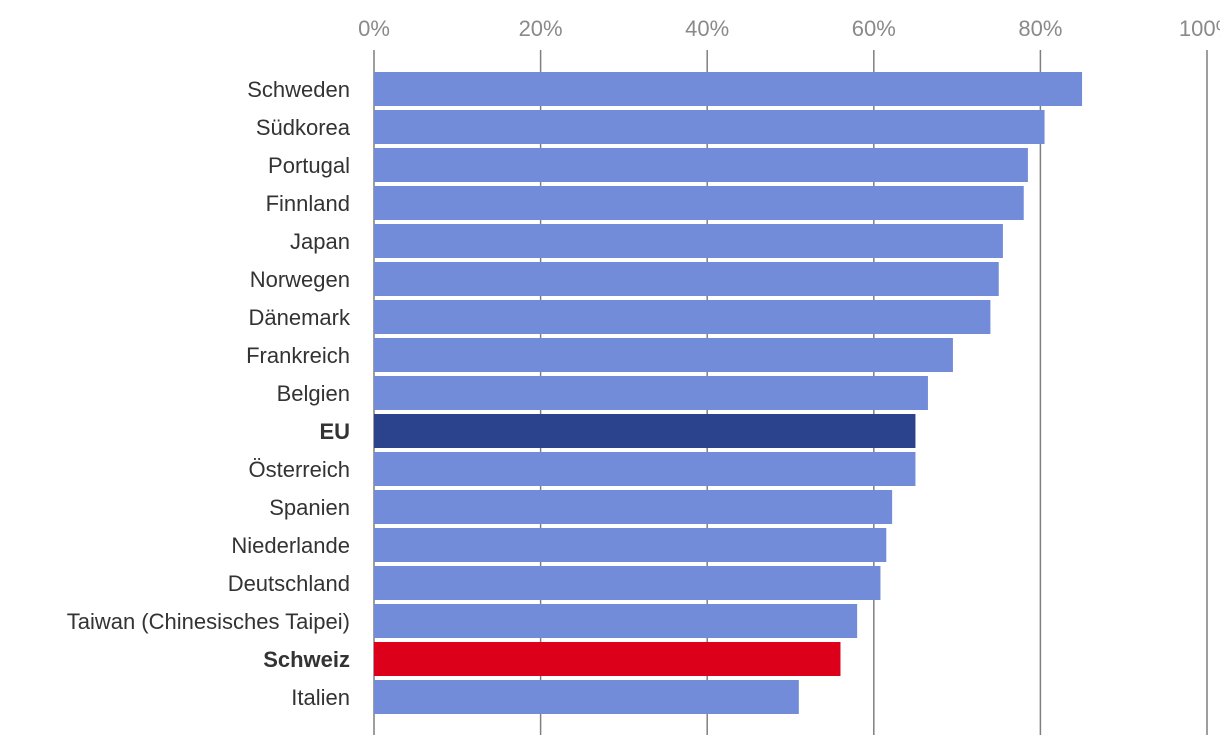 The height and width of the screenshot is (744, 1220). Describe the element at coordinates (308, 203) in the screenshot. I see `category-label: Finnland` at that location.